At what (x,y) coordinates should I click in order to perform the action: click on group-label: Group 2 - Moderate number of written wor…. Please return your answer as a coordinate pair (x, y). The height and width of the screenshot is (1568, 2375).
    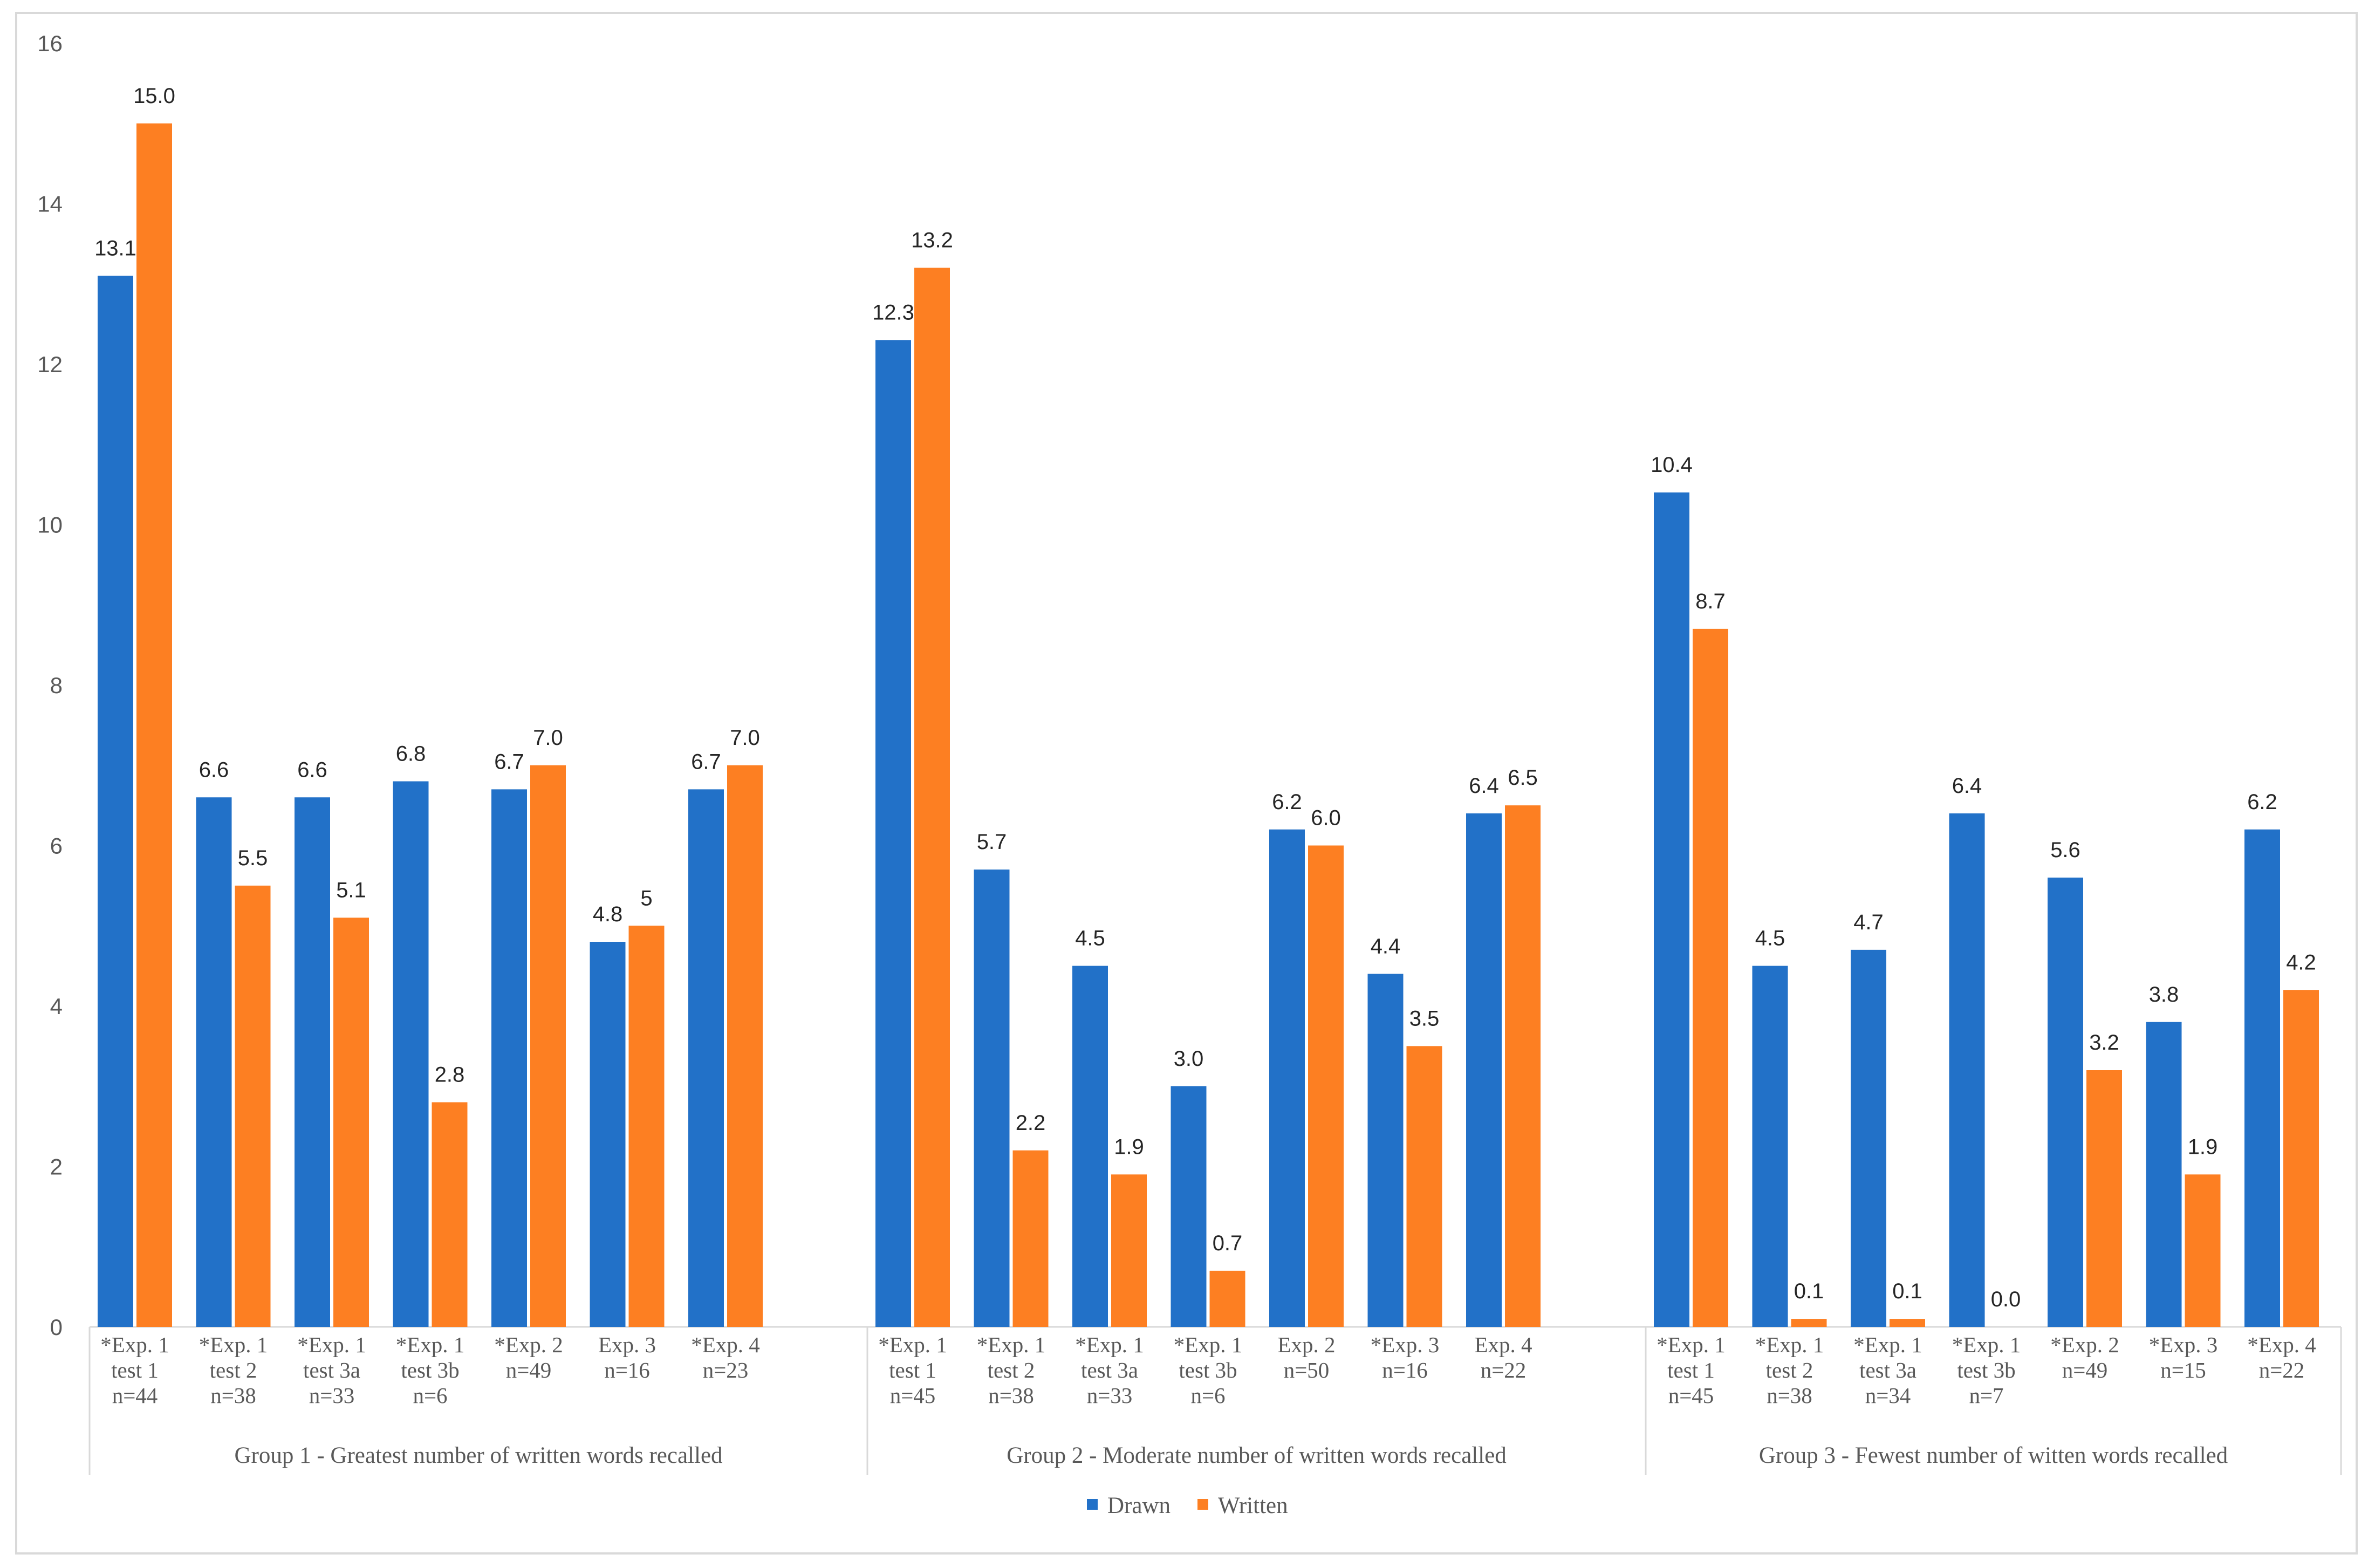
    Looking at the image, I should click on (1257, 1455).